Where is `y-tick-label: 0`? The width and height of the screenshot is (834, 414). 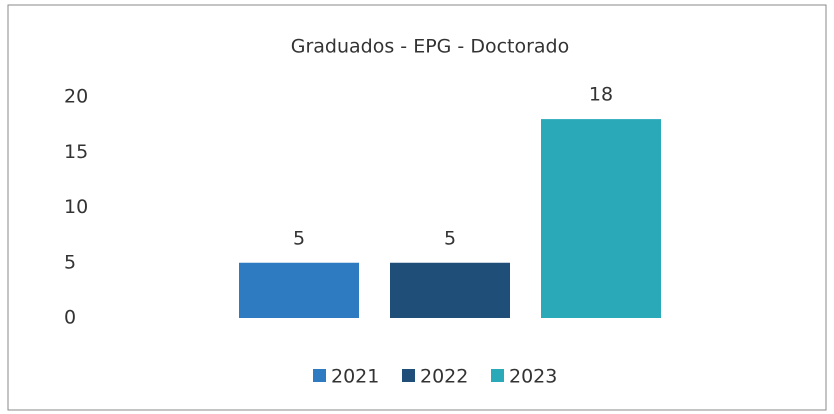 y-tick-label: 0 is located at coordinates (70, 318).